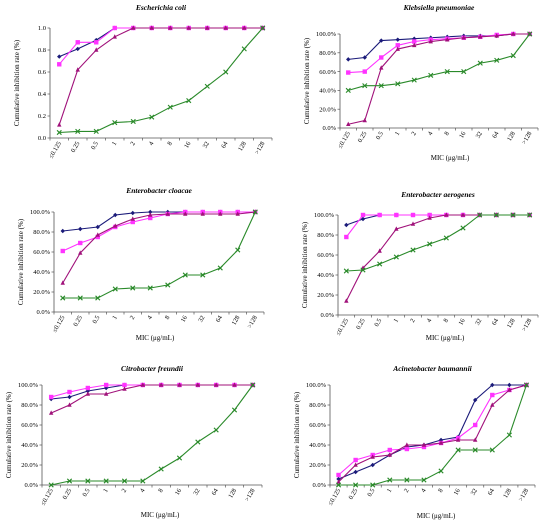 The width and height of the screenshot is (550, 527). I want to click on x-tick-label: 0.25, so click(361, 324).